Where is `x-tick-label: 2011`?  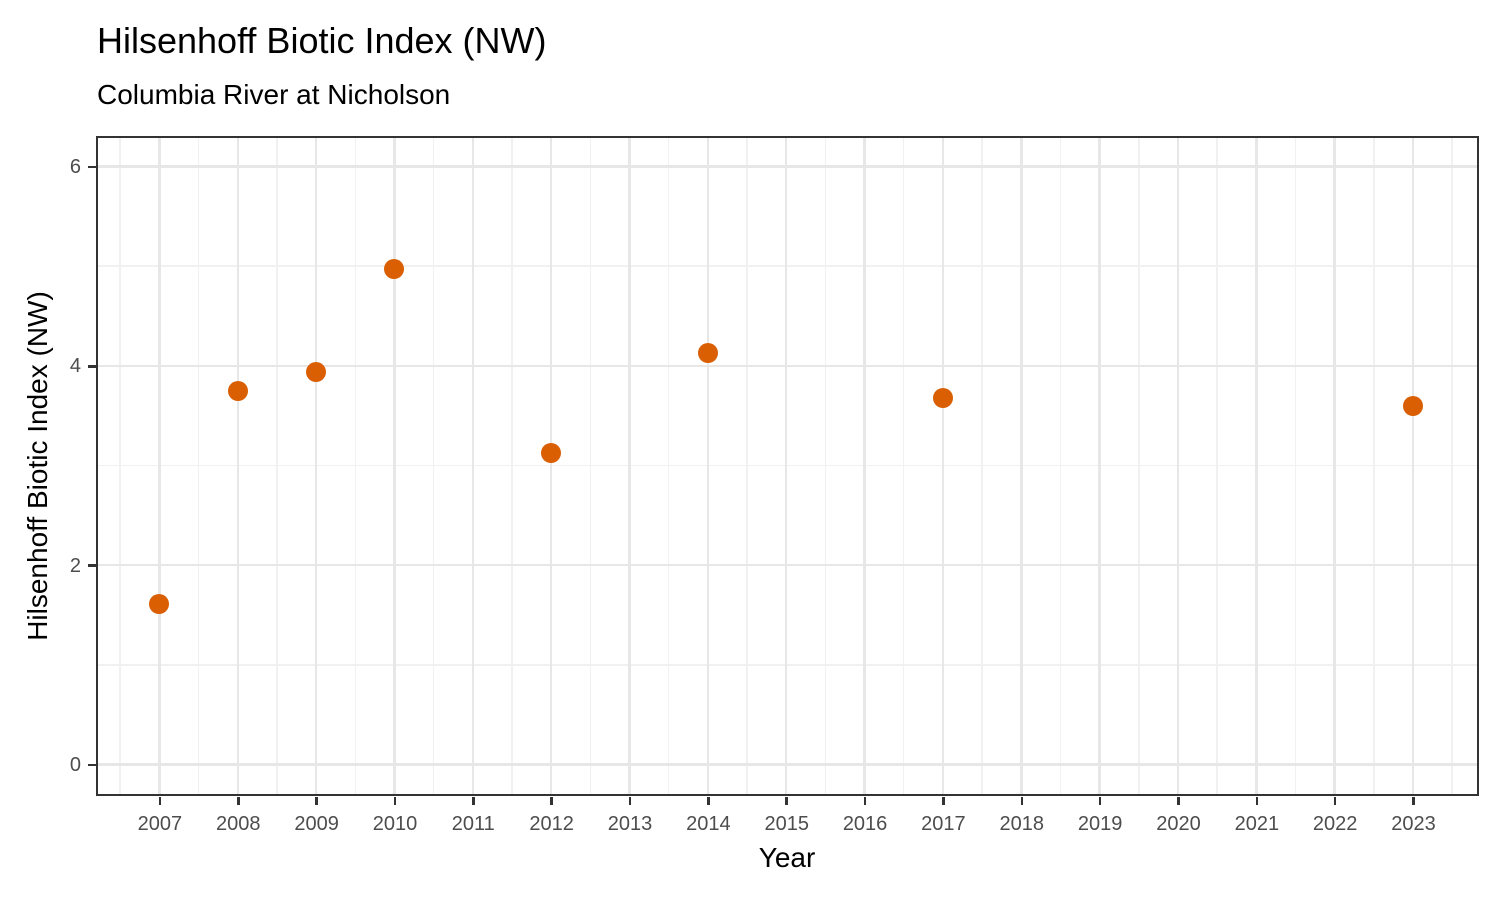 x-tick-label: 2011 is located at coordinates (473, 824).